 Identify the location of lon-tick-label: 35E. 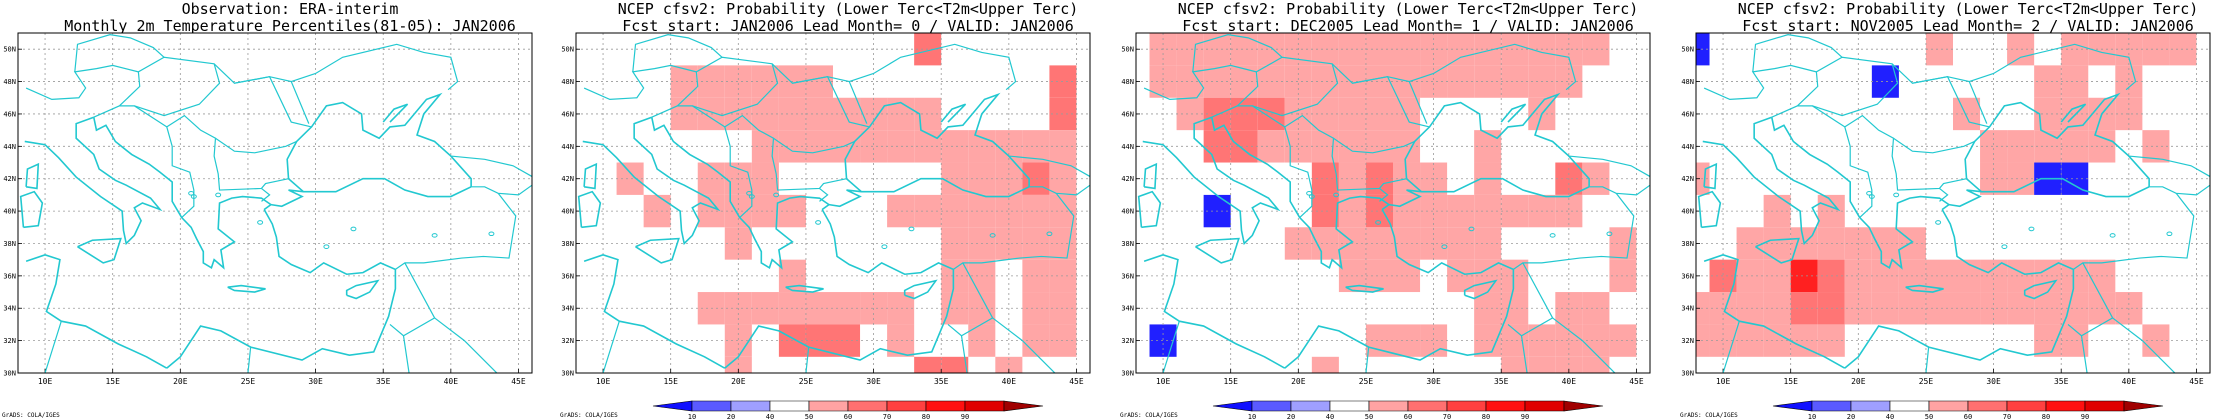
(383, 381).